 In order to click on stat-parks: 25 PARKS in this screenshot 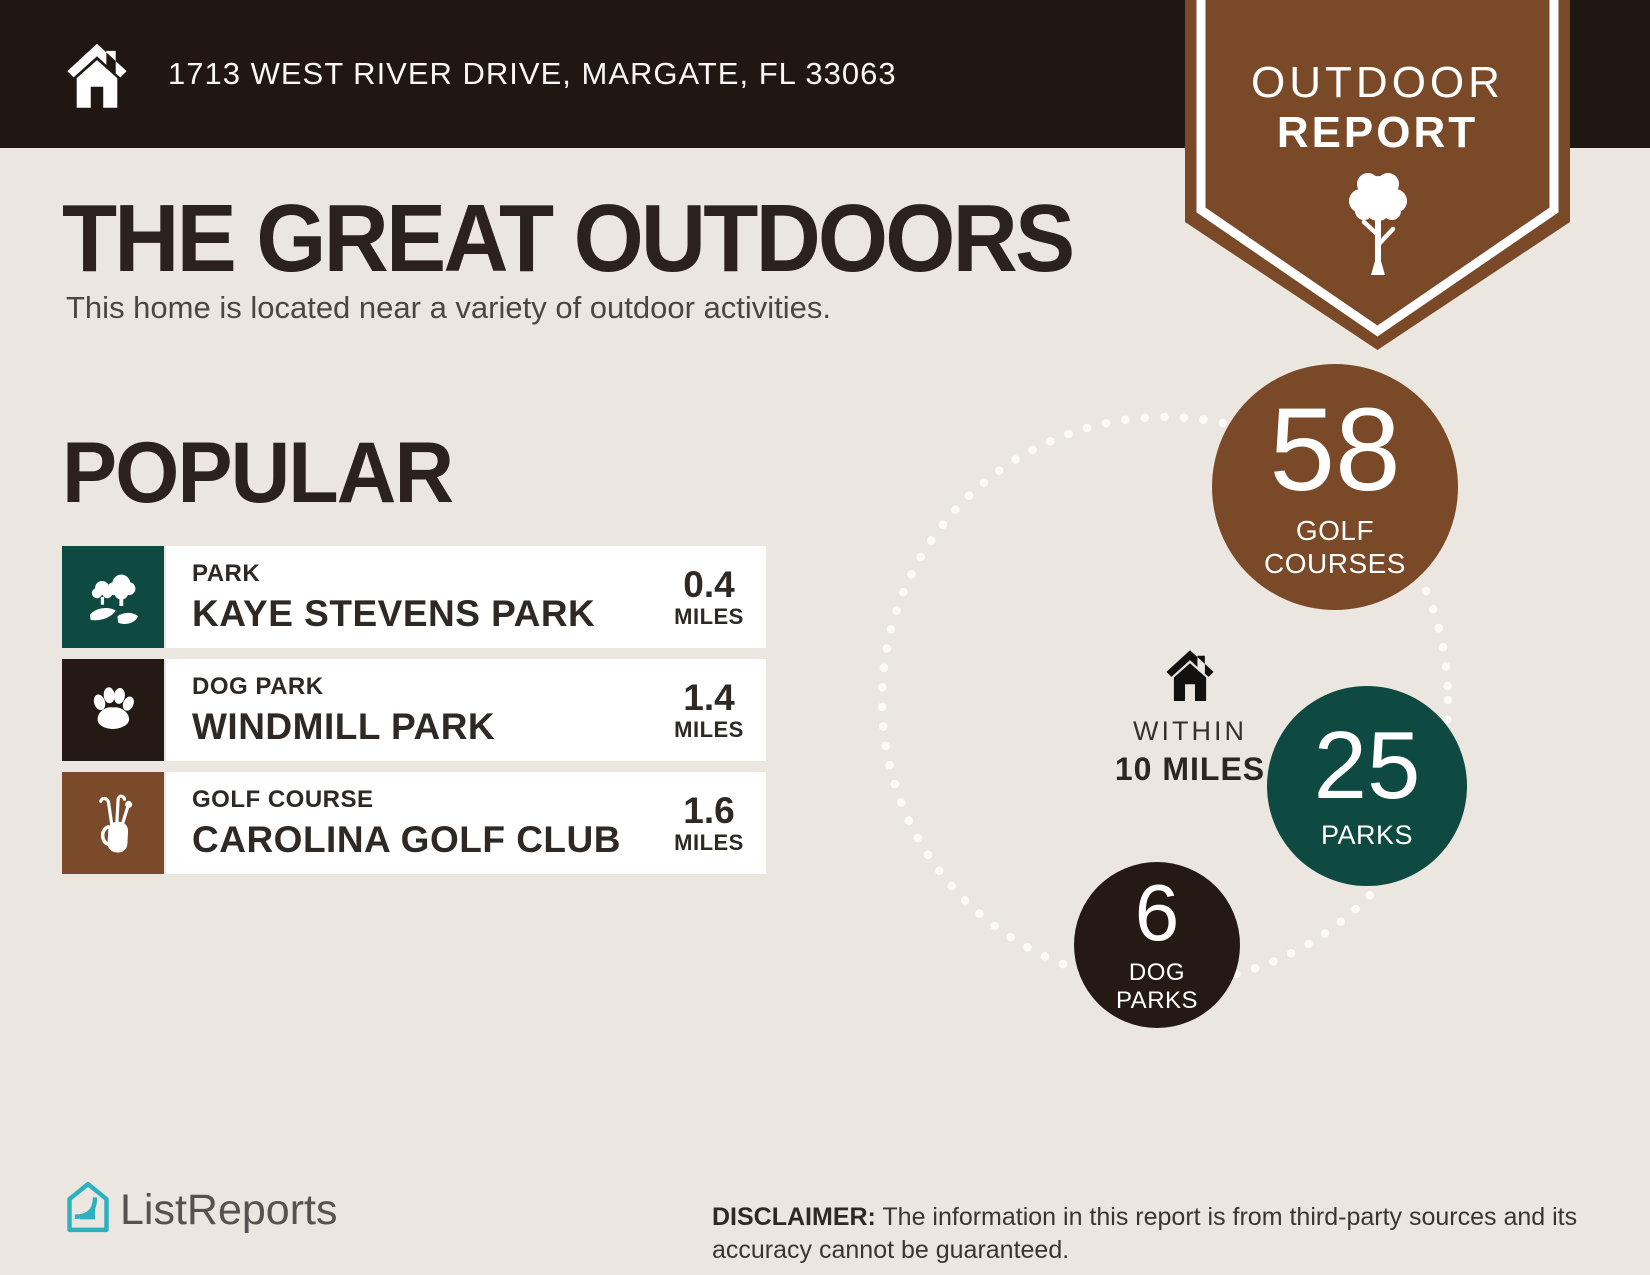, I will do `click(1367, 786)`.